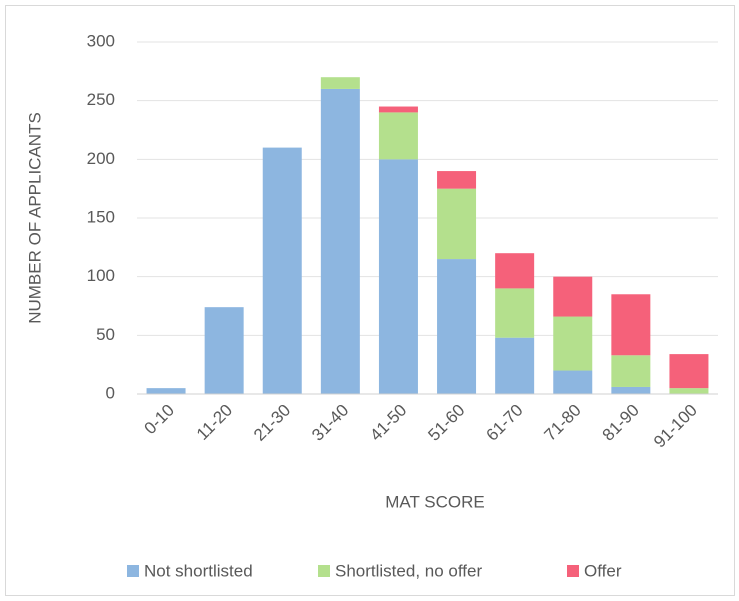 This screenshot has width=739, height=601. What do you see at coordinates (198, 570) in the screenshot?
I see `legend-label: Not shortlisted` at bounding box center [198, 570].